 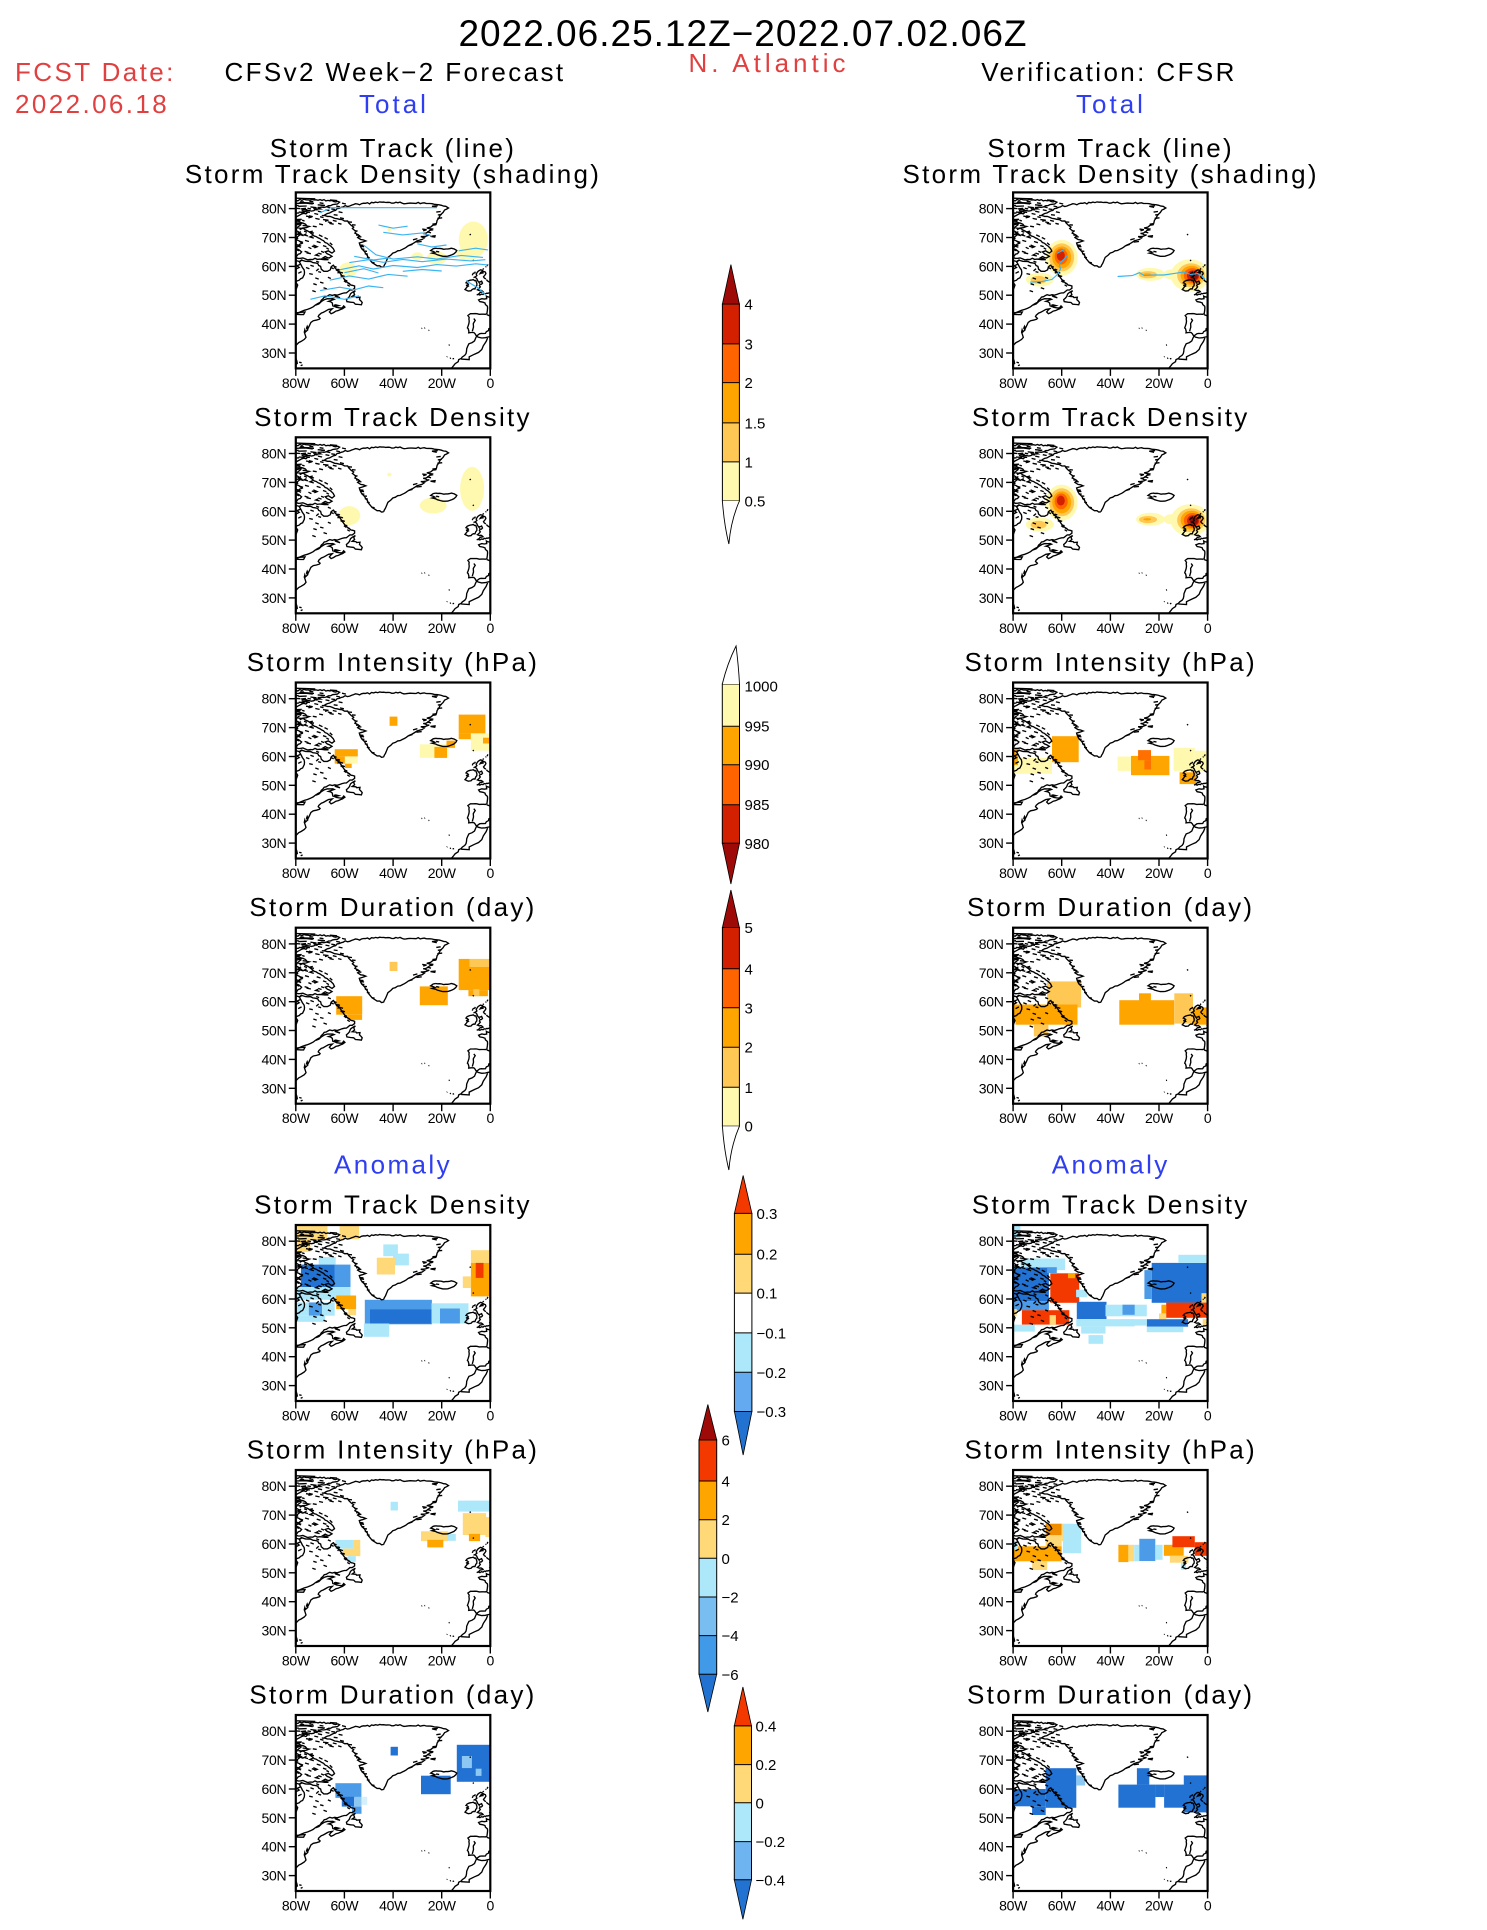 I want to click on svg-text: −6, so click(x=730, y=1675).